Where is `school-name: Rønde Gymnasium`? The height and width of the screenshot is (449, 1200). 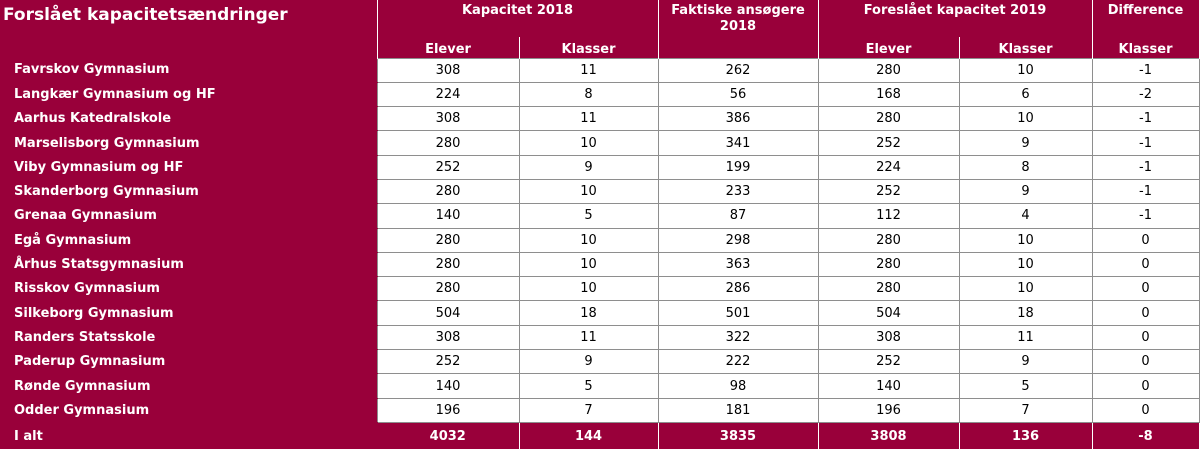
school-name: Rønde Gymnasium is located at coordinates (188, 386).